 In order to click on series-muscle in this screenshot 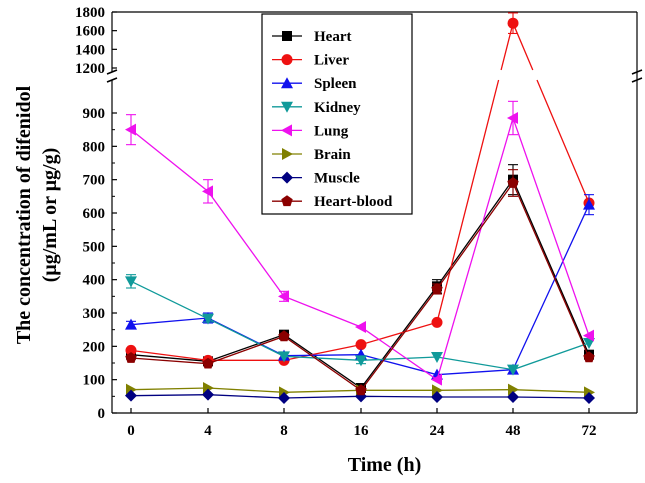, I will do `click(360, 396)`.